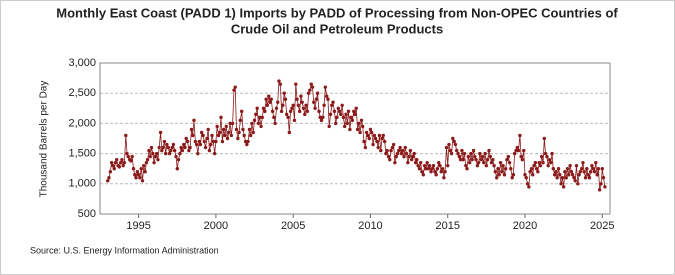  I want to click on y-tick-label: 1,000, so click(82, 184).